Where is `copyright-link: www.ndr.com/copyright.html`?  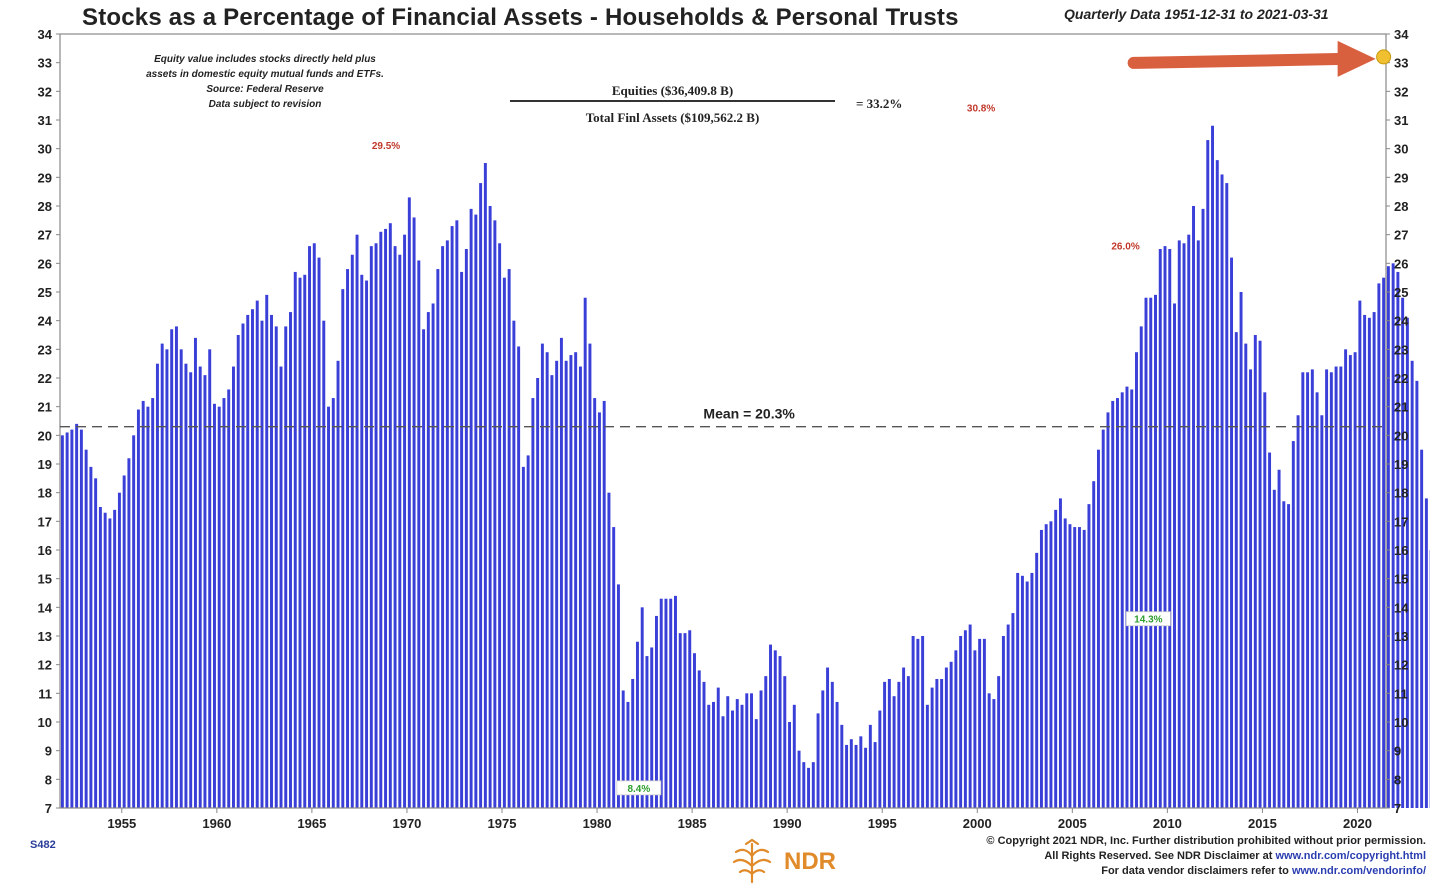 copyright-link: www.ndr.com/copyright.html is located at coordinates (1350, 856).